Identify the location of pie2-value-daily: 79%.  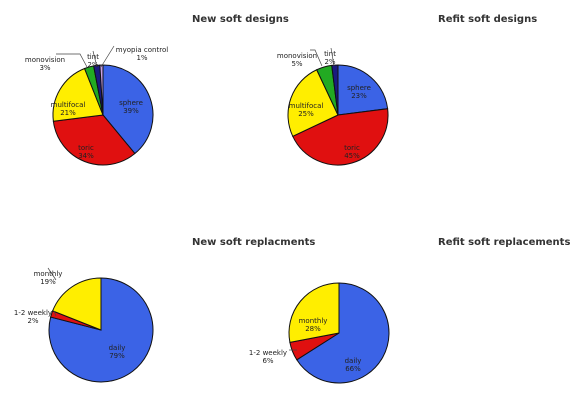
(117, 356).